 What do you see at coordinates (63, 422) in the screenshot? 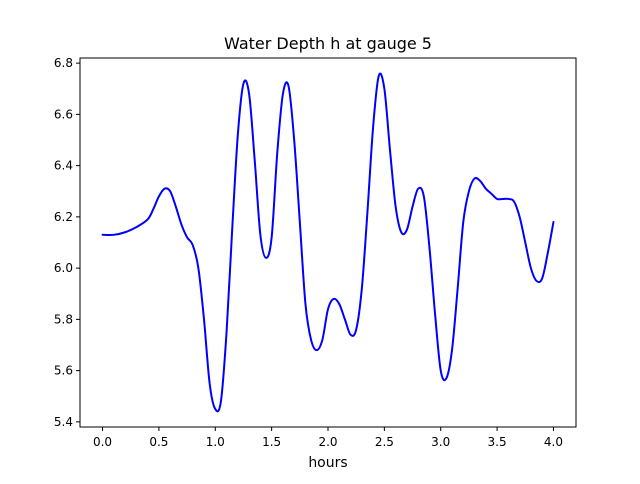
I see `y-tick-label: 5.4` at bounding box center [63, 422].